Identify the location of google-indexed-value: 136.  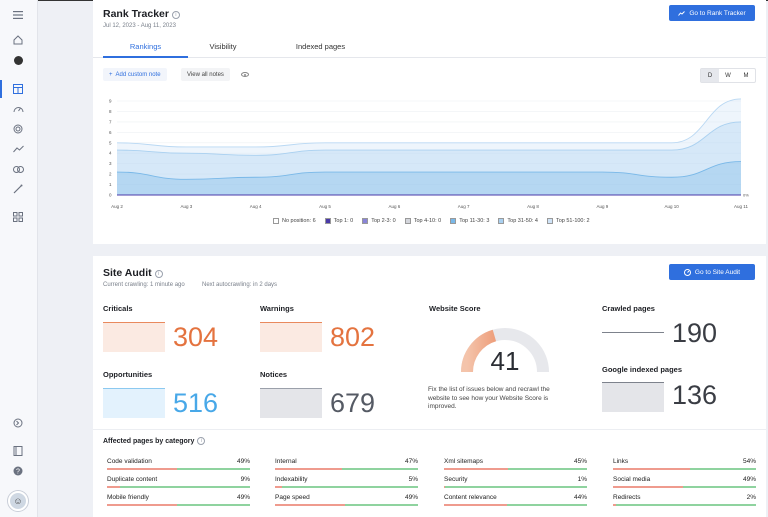
(695, 395).